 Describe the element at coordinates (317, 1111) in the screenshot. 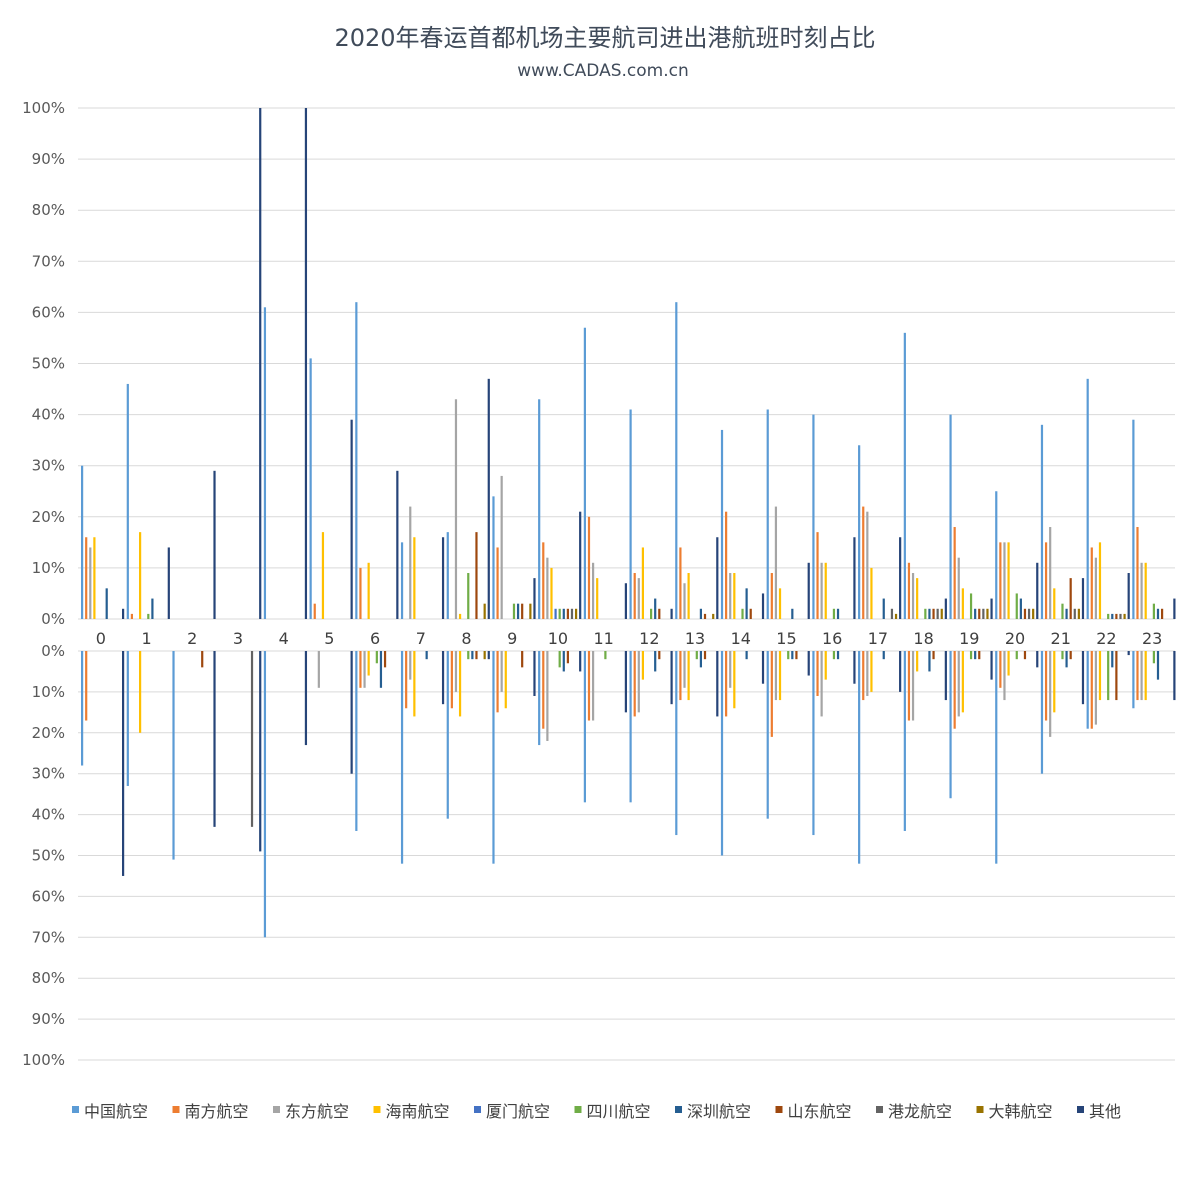

I see `legend-label-2: 东方航空` at that location.